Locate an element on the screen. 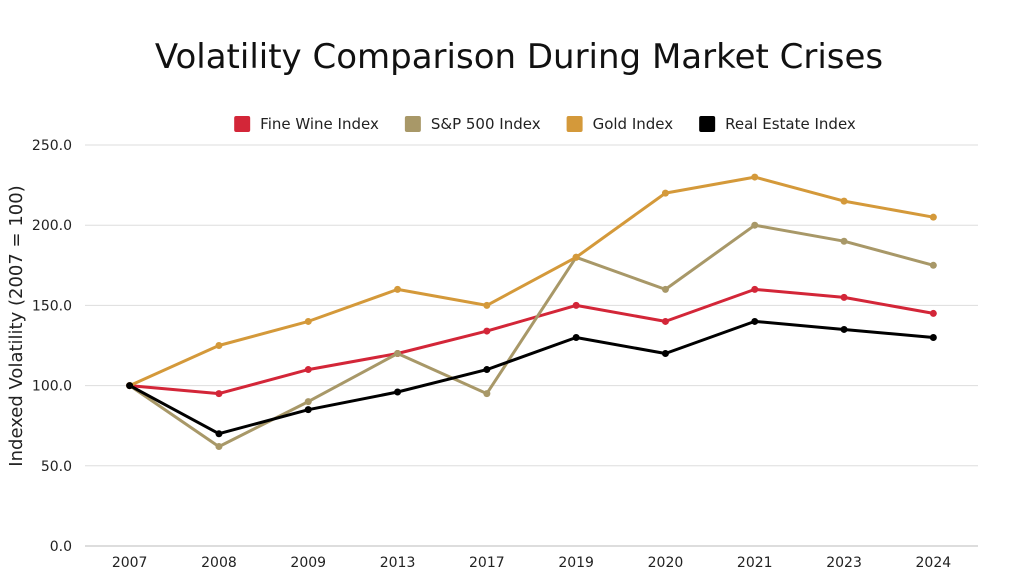 The height and width of the screenshot is (576, 1024). x-tick-label: 2007 is located at coordinates (130, 563).